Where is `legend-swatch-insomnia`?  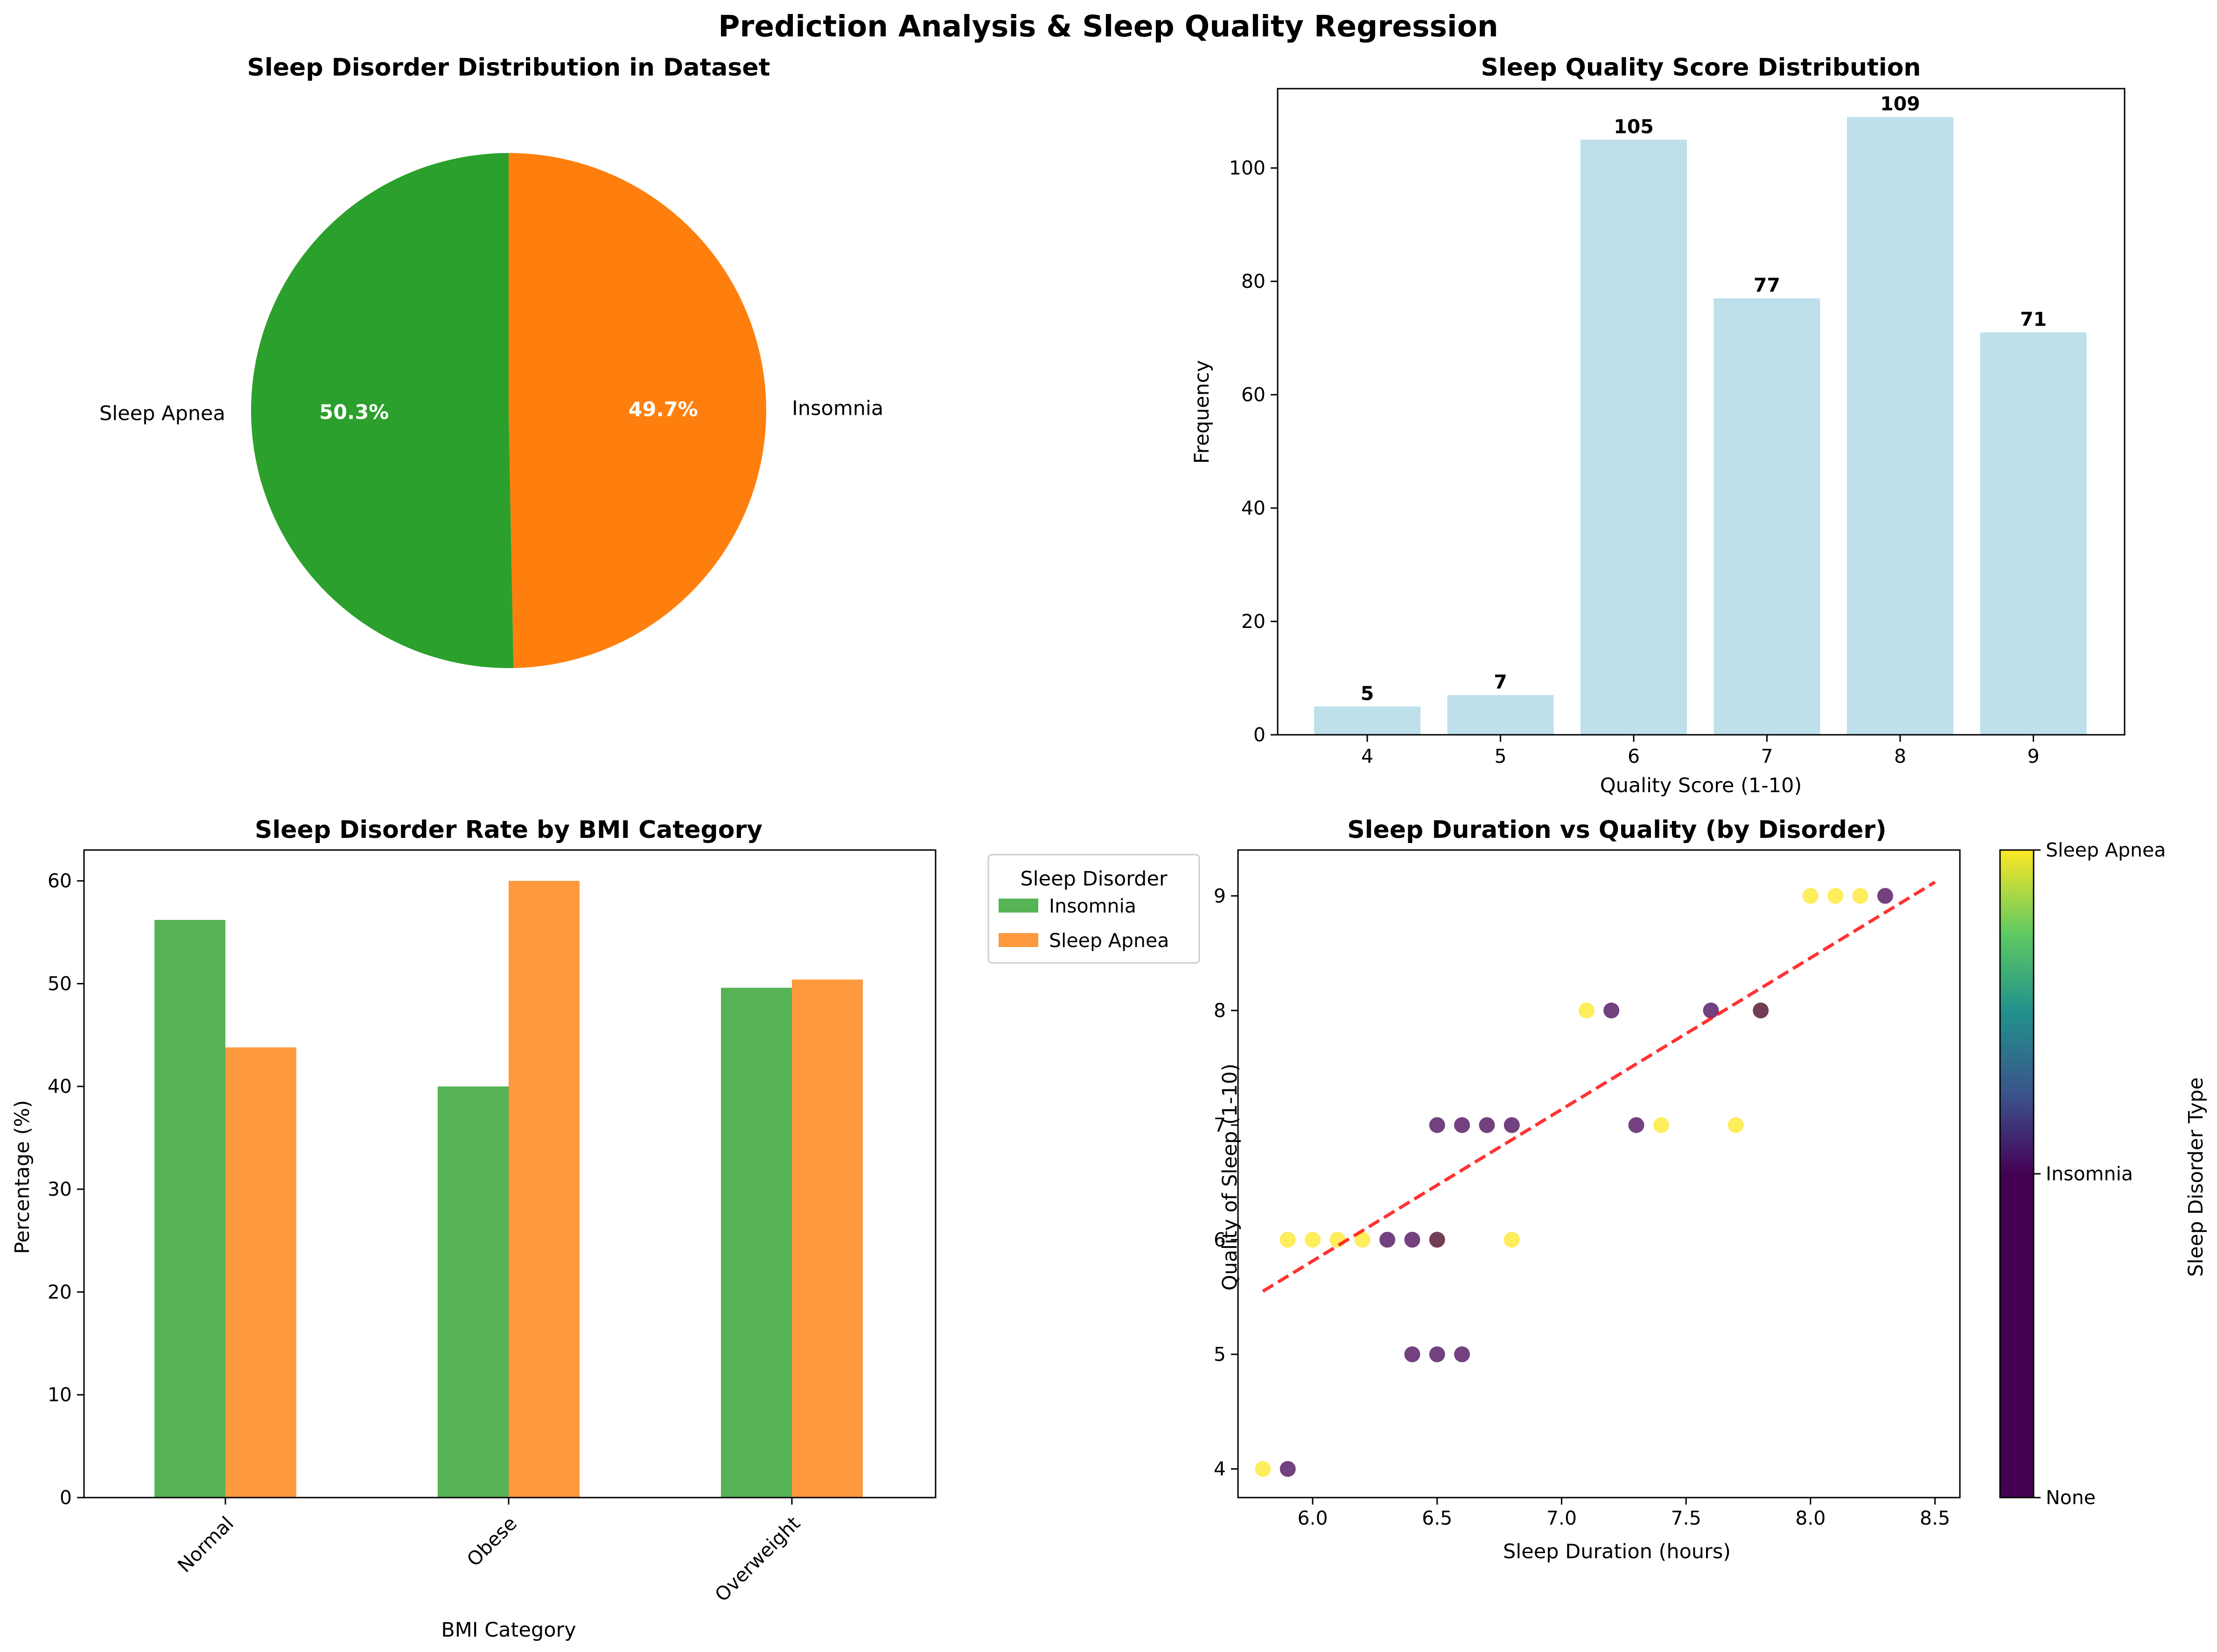
legend-swatch-insomnia is located at coordinates (1018, 906).